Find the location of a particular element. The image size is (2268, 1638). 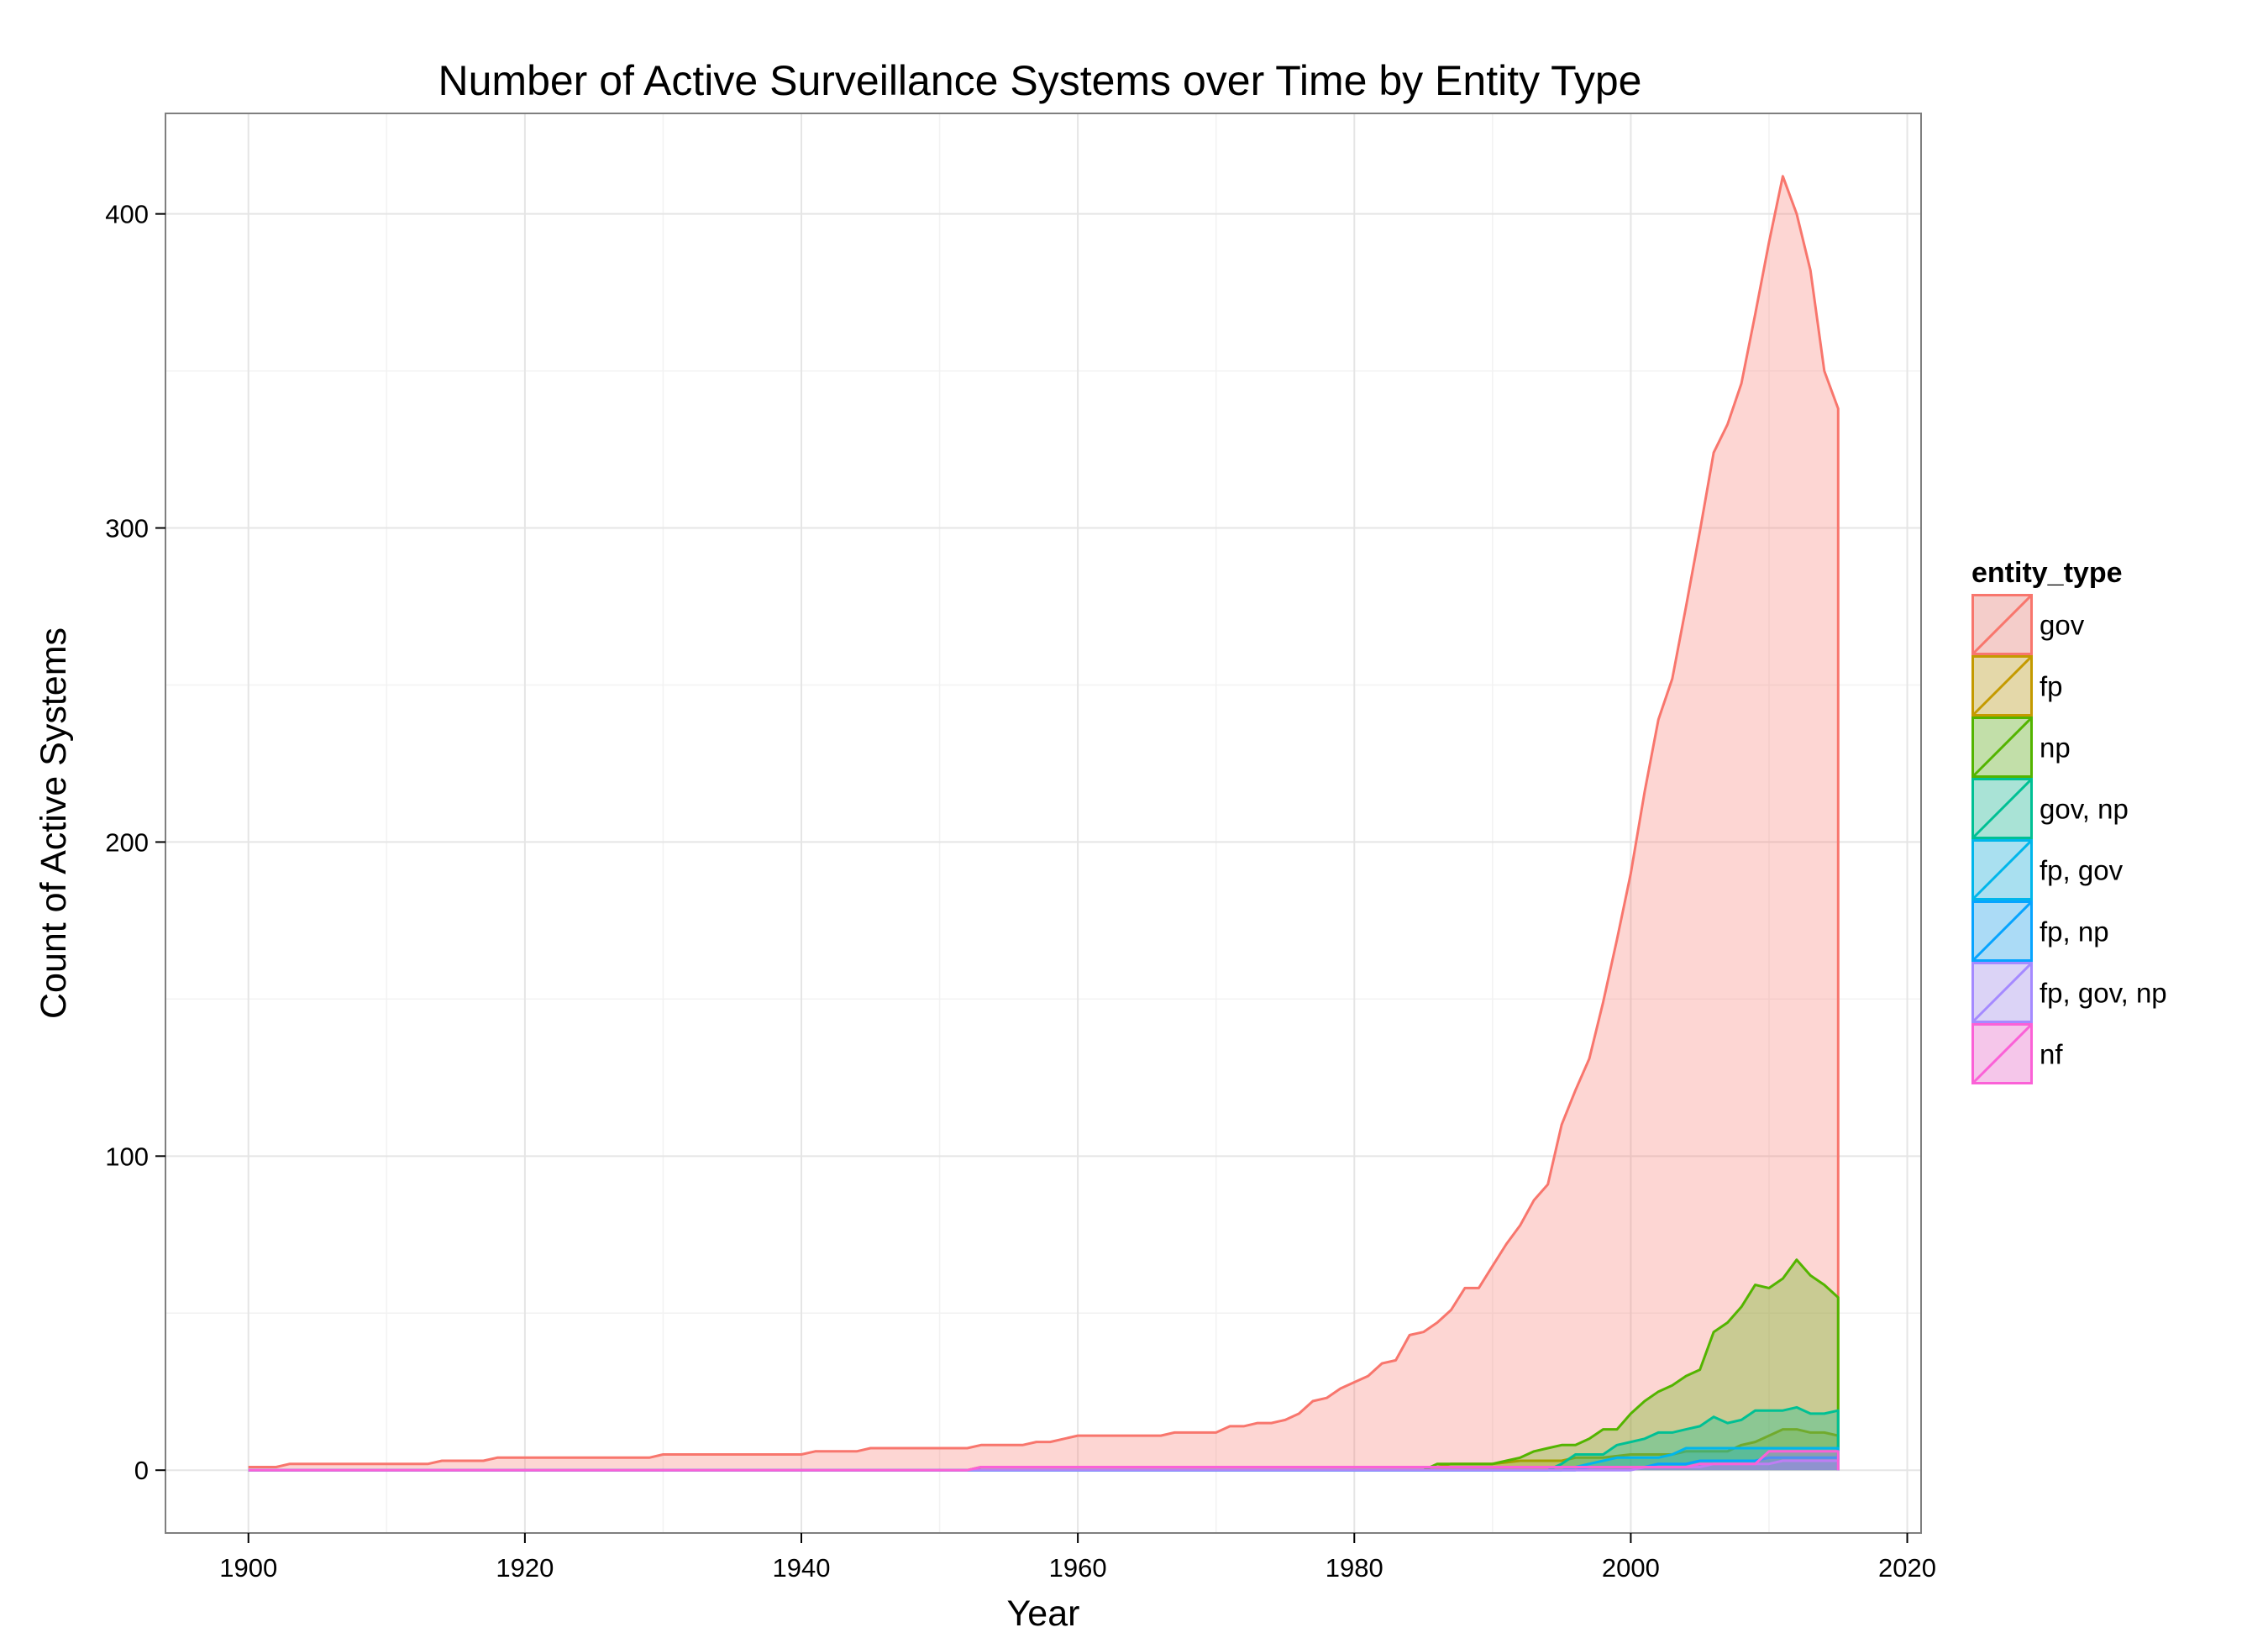

legend-label: fp is located at coordinates (2051, 686).